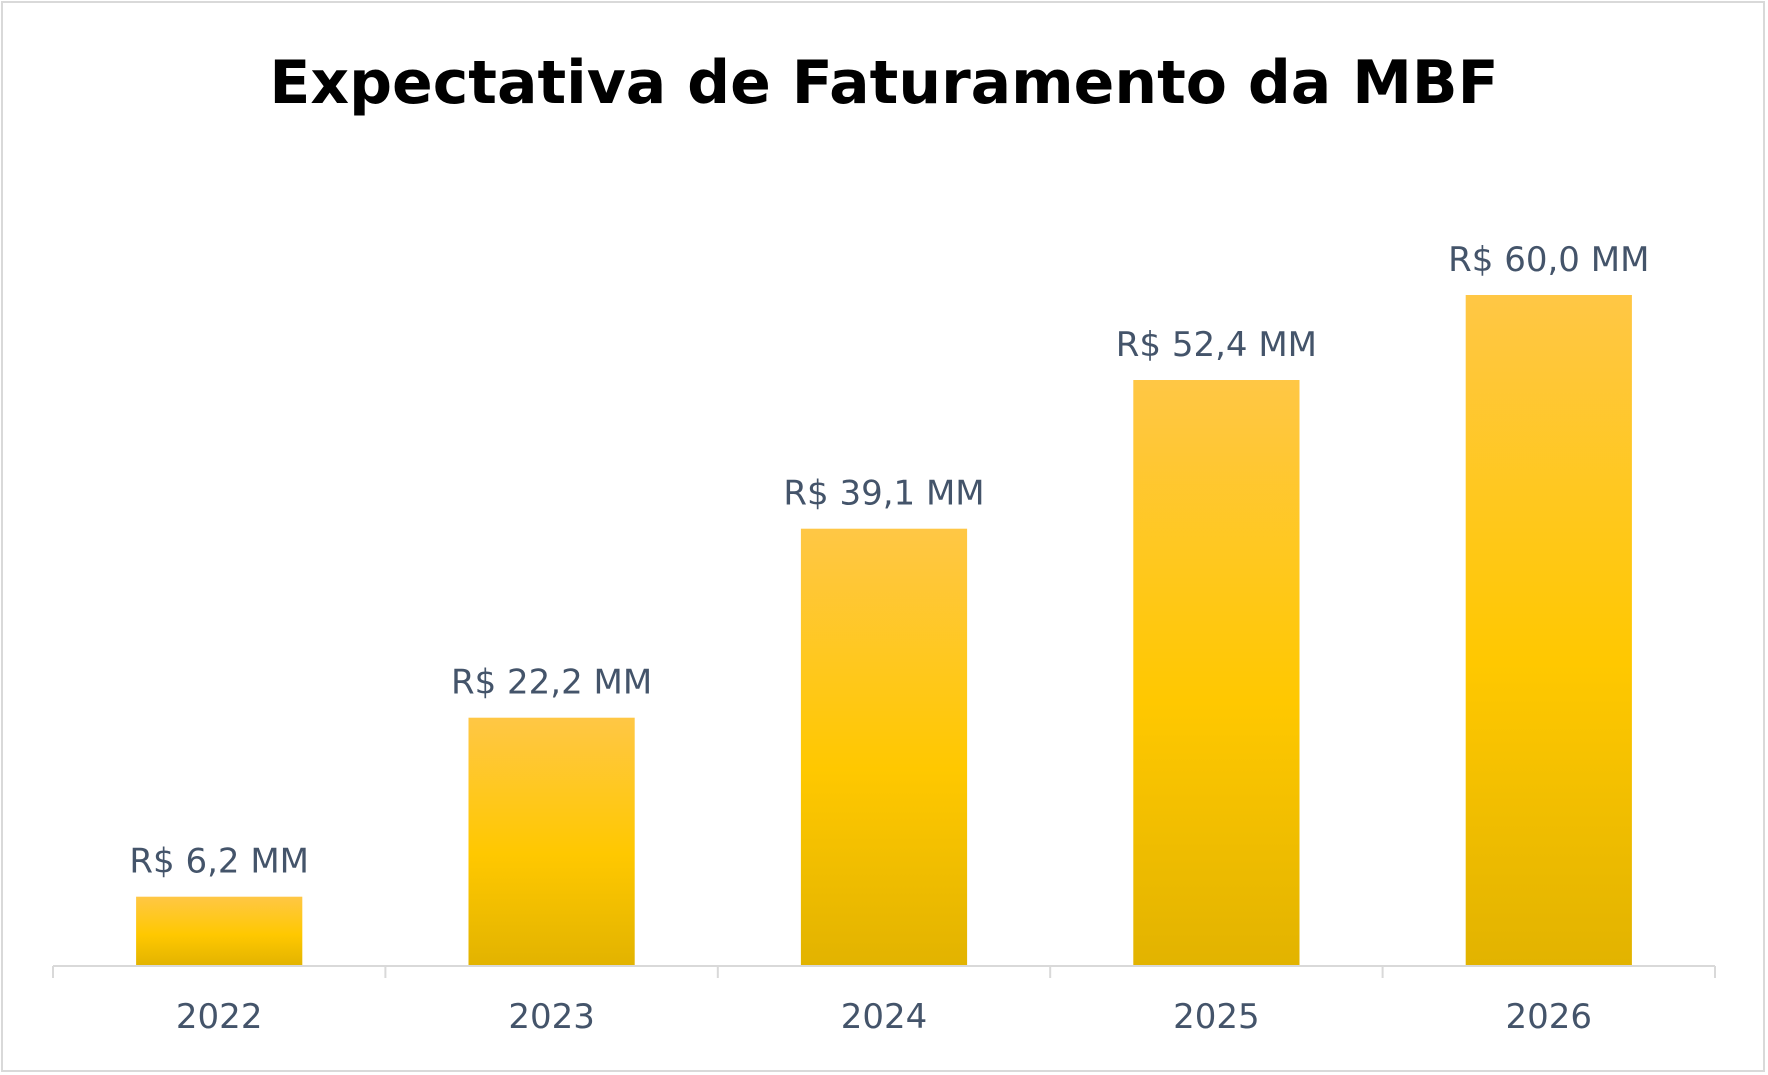  Describe the element at coordinates (884, 747) in the screenshot. I see `bar-2024` at that location.